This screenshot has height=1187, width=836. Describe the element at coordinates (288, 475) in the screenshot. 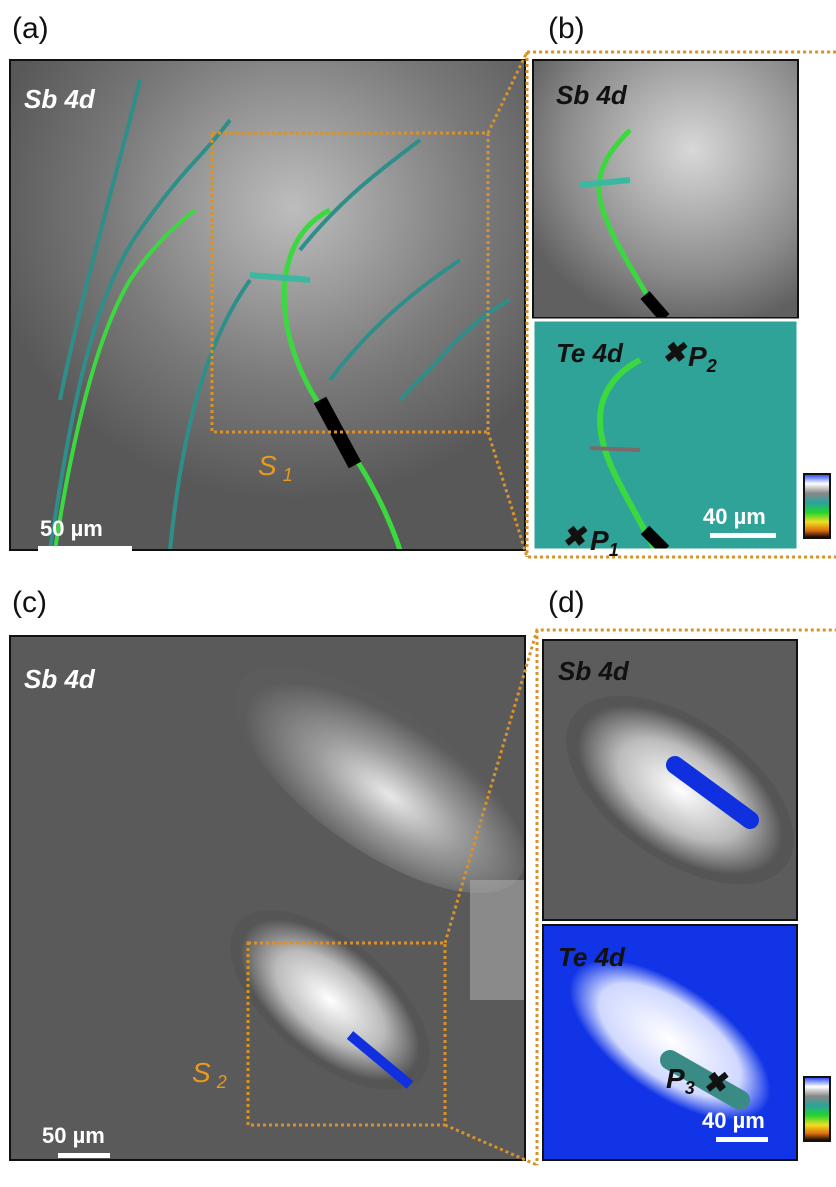

I see `region-sub: 1` at that location.